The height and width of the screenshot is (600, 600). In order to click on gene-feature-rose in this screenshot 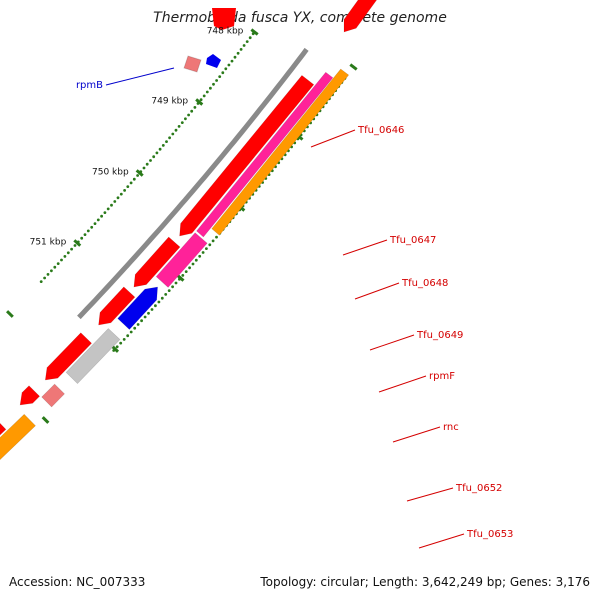, I will do `click(53, 395)`.